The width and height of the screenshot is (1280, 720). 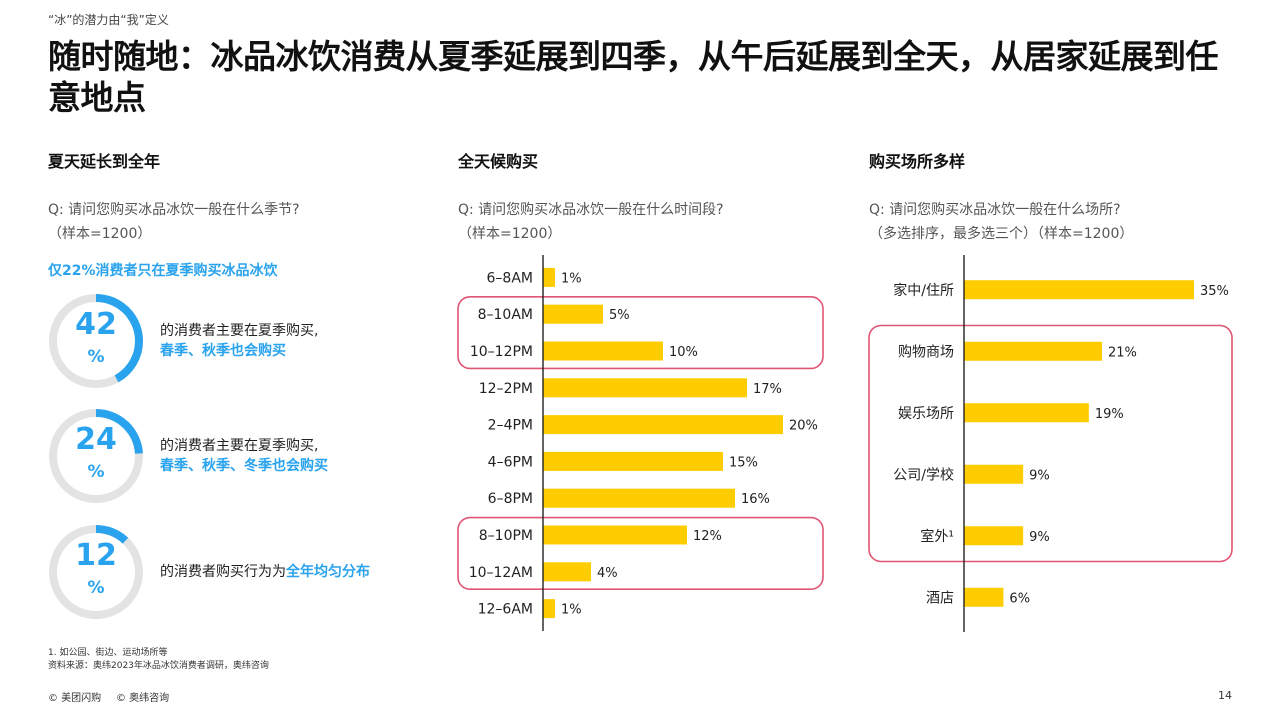 I want to click on value-label: 16%, so click(x=755, y=499).